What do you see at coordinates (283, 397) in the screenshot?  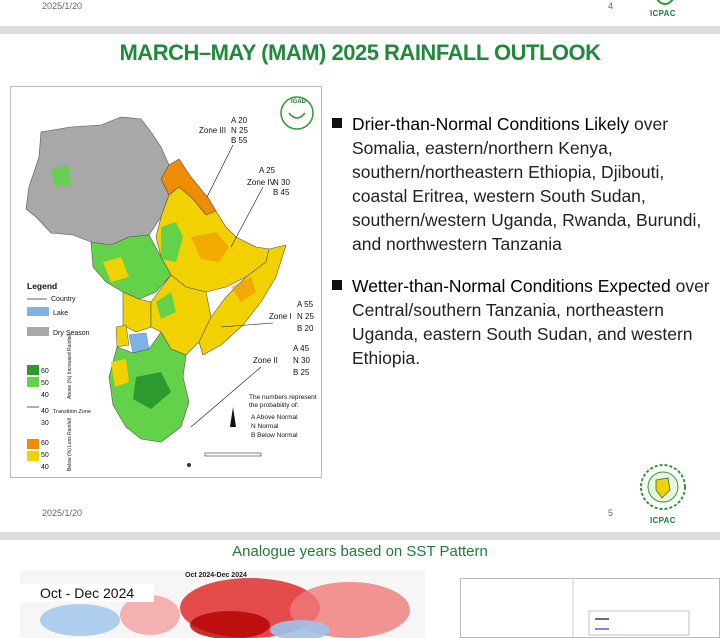 I see `svg-text: The numbers represent` at bounding box center [283, 397].